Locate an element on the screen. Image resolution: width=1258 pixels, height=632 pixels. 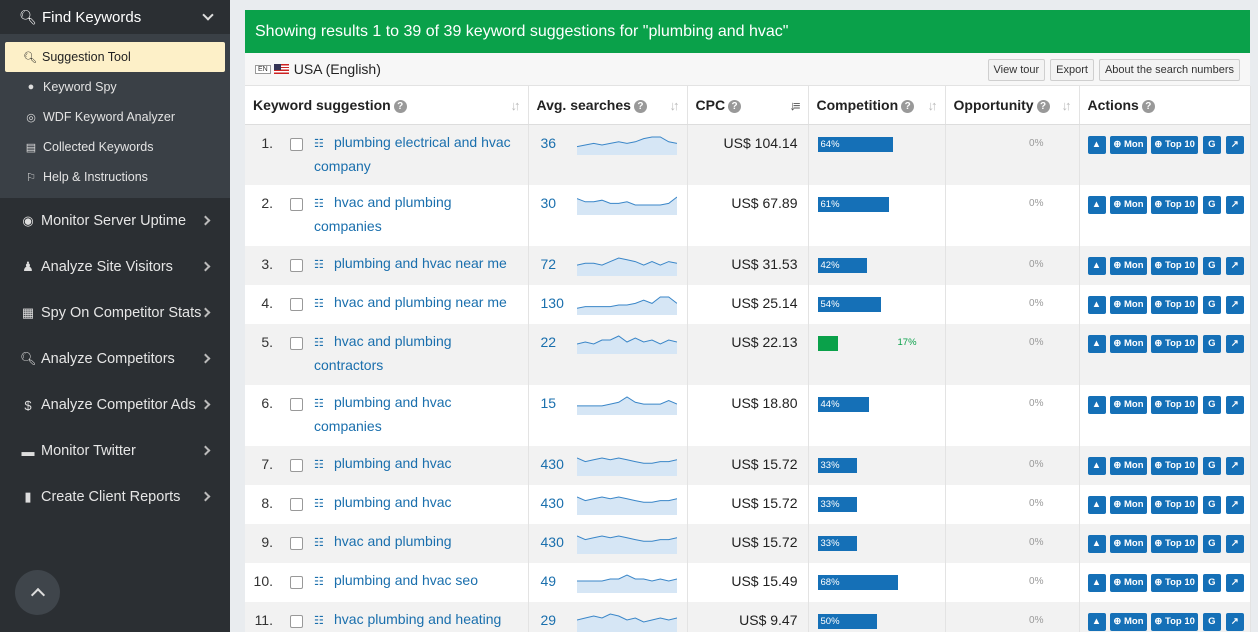
avg-searches-value: 22 is located at coordinates (548, 342).